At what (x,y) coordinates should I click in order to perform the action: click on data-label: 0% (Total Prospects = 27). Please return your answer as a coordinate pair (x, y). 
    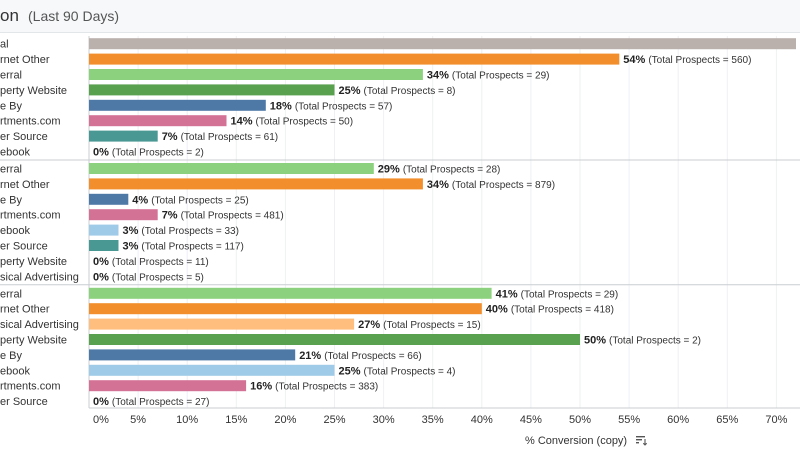
    Looking at the image, I should click on (151, 402).